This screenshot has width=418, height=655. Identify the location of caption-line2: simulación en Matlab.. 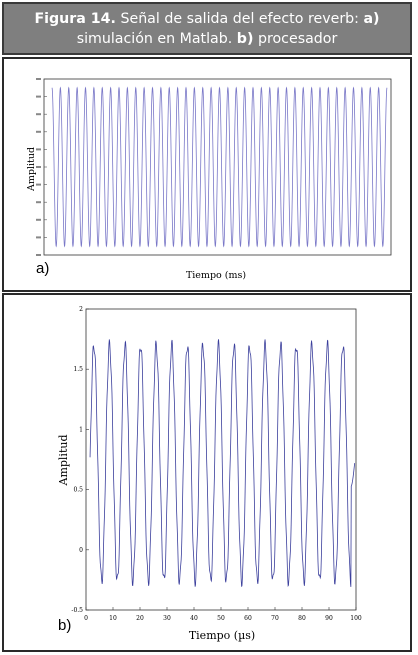
(154, 39).